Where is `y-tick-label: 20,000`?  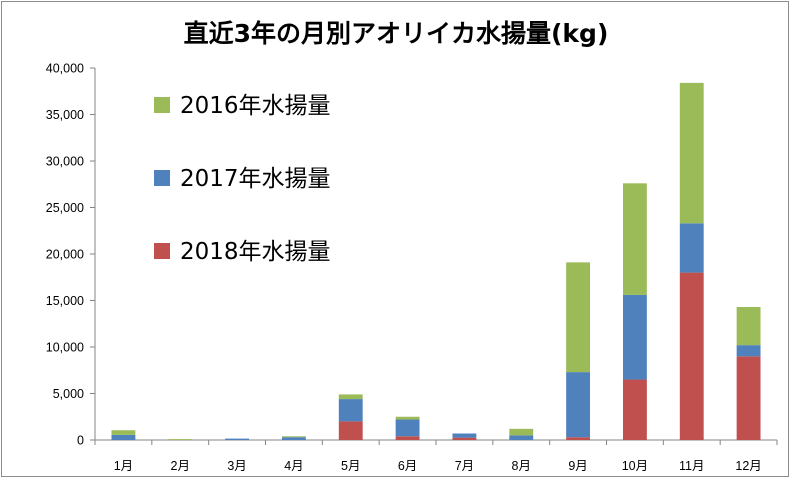 y-tick-label: 20,000 is located at coordinates (65, 255).